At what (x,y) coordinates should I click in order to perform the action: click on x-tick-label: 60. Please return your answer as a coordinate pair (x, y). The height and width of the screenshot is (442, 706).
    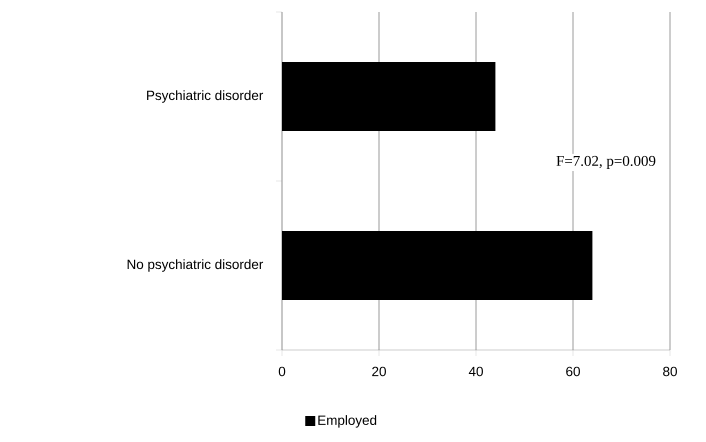
    Looking at the image, I should click on (573, 371).